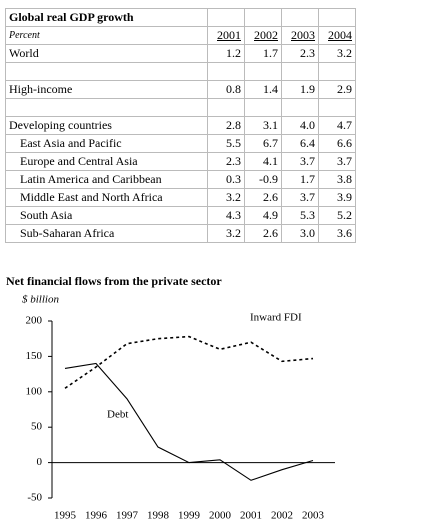 This screenshot has width=441, height=528. Describe the element at coordinates (106, 35) in the screenshot. I see `header-cell: Percent` at that location.